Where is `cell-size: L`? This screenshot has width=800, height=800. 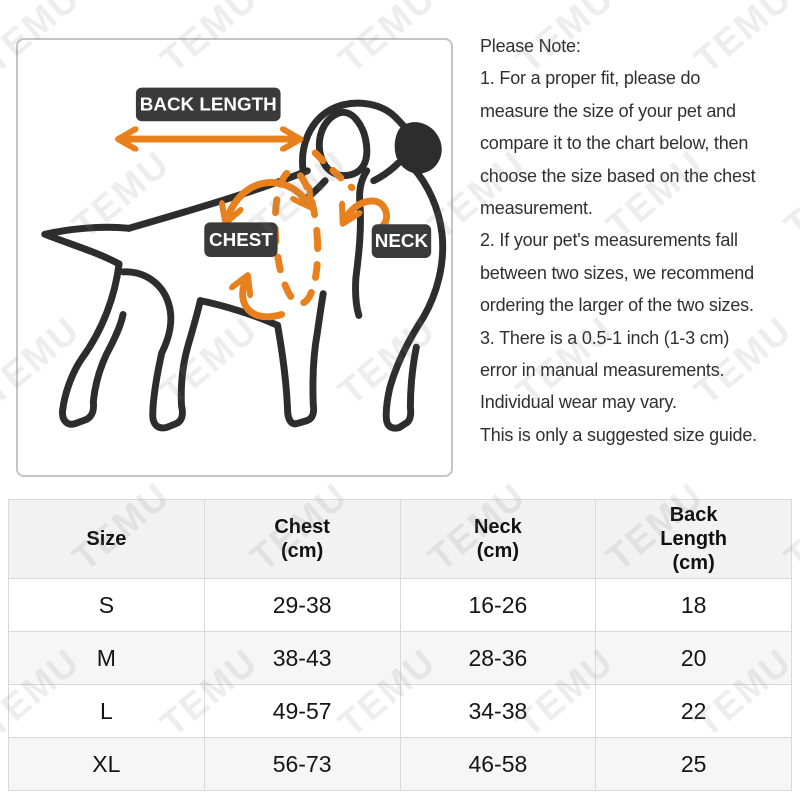
cell-size: L is located at coordinates (106, 711).